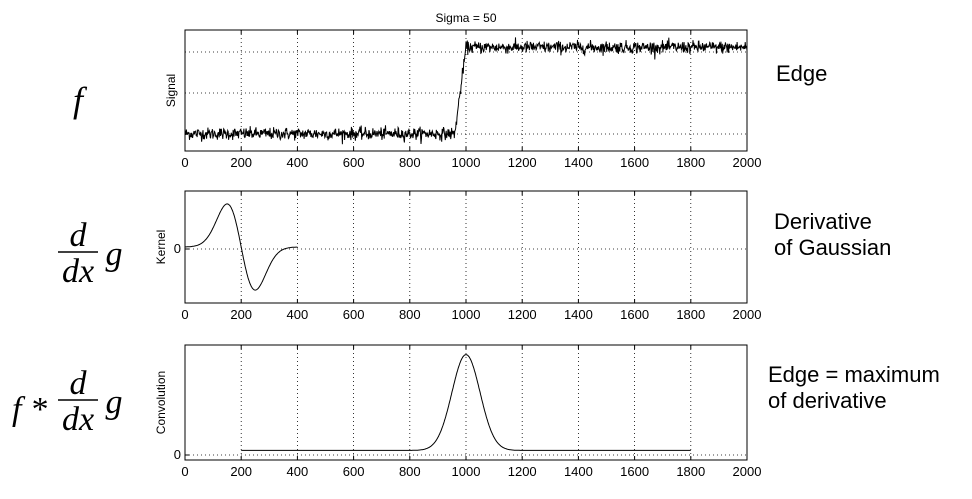 Image resolution: width=972 pixels, height=499 pixels. What do you see at coordinates (827, 400) in the screenshot?
I see `annotation-maximum-line2: of derivative` at bounding box center [827, 400].